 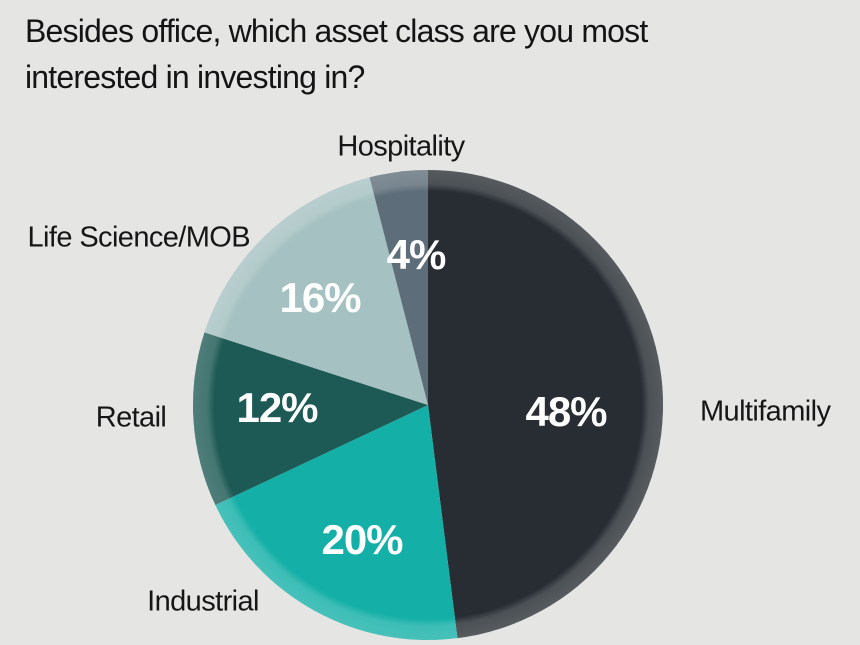 I want to click on pie-value-label-life-science-mob: 16%, so click(x=320, y=297).